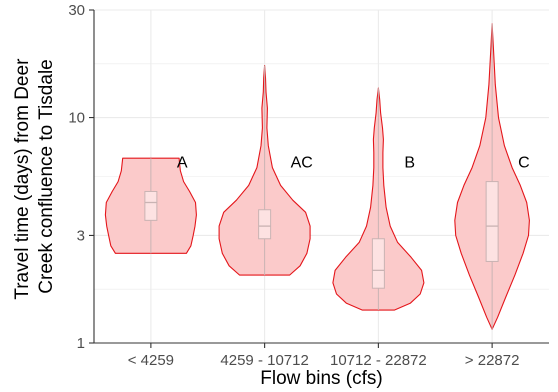 This screenshot has height=392, width=558. Describe the element at coordinates (321, 378) in the screenshot. I see `x-axis-title: Flow bins (cfs)` at that location.